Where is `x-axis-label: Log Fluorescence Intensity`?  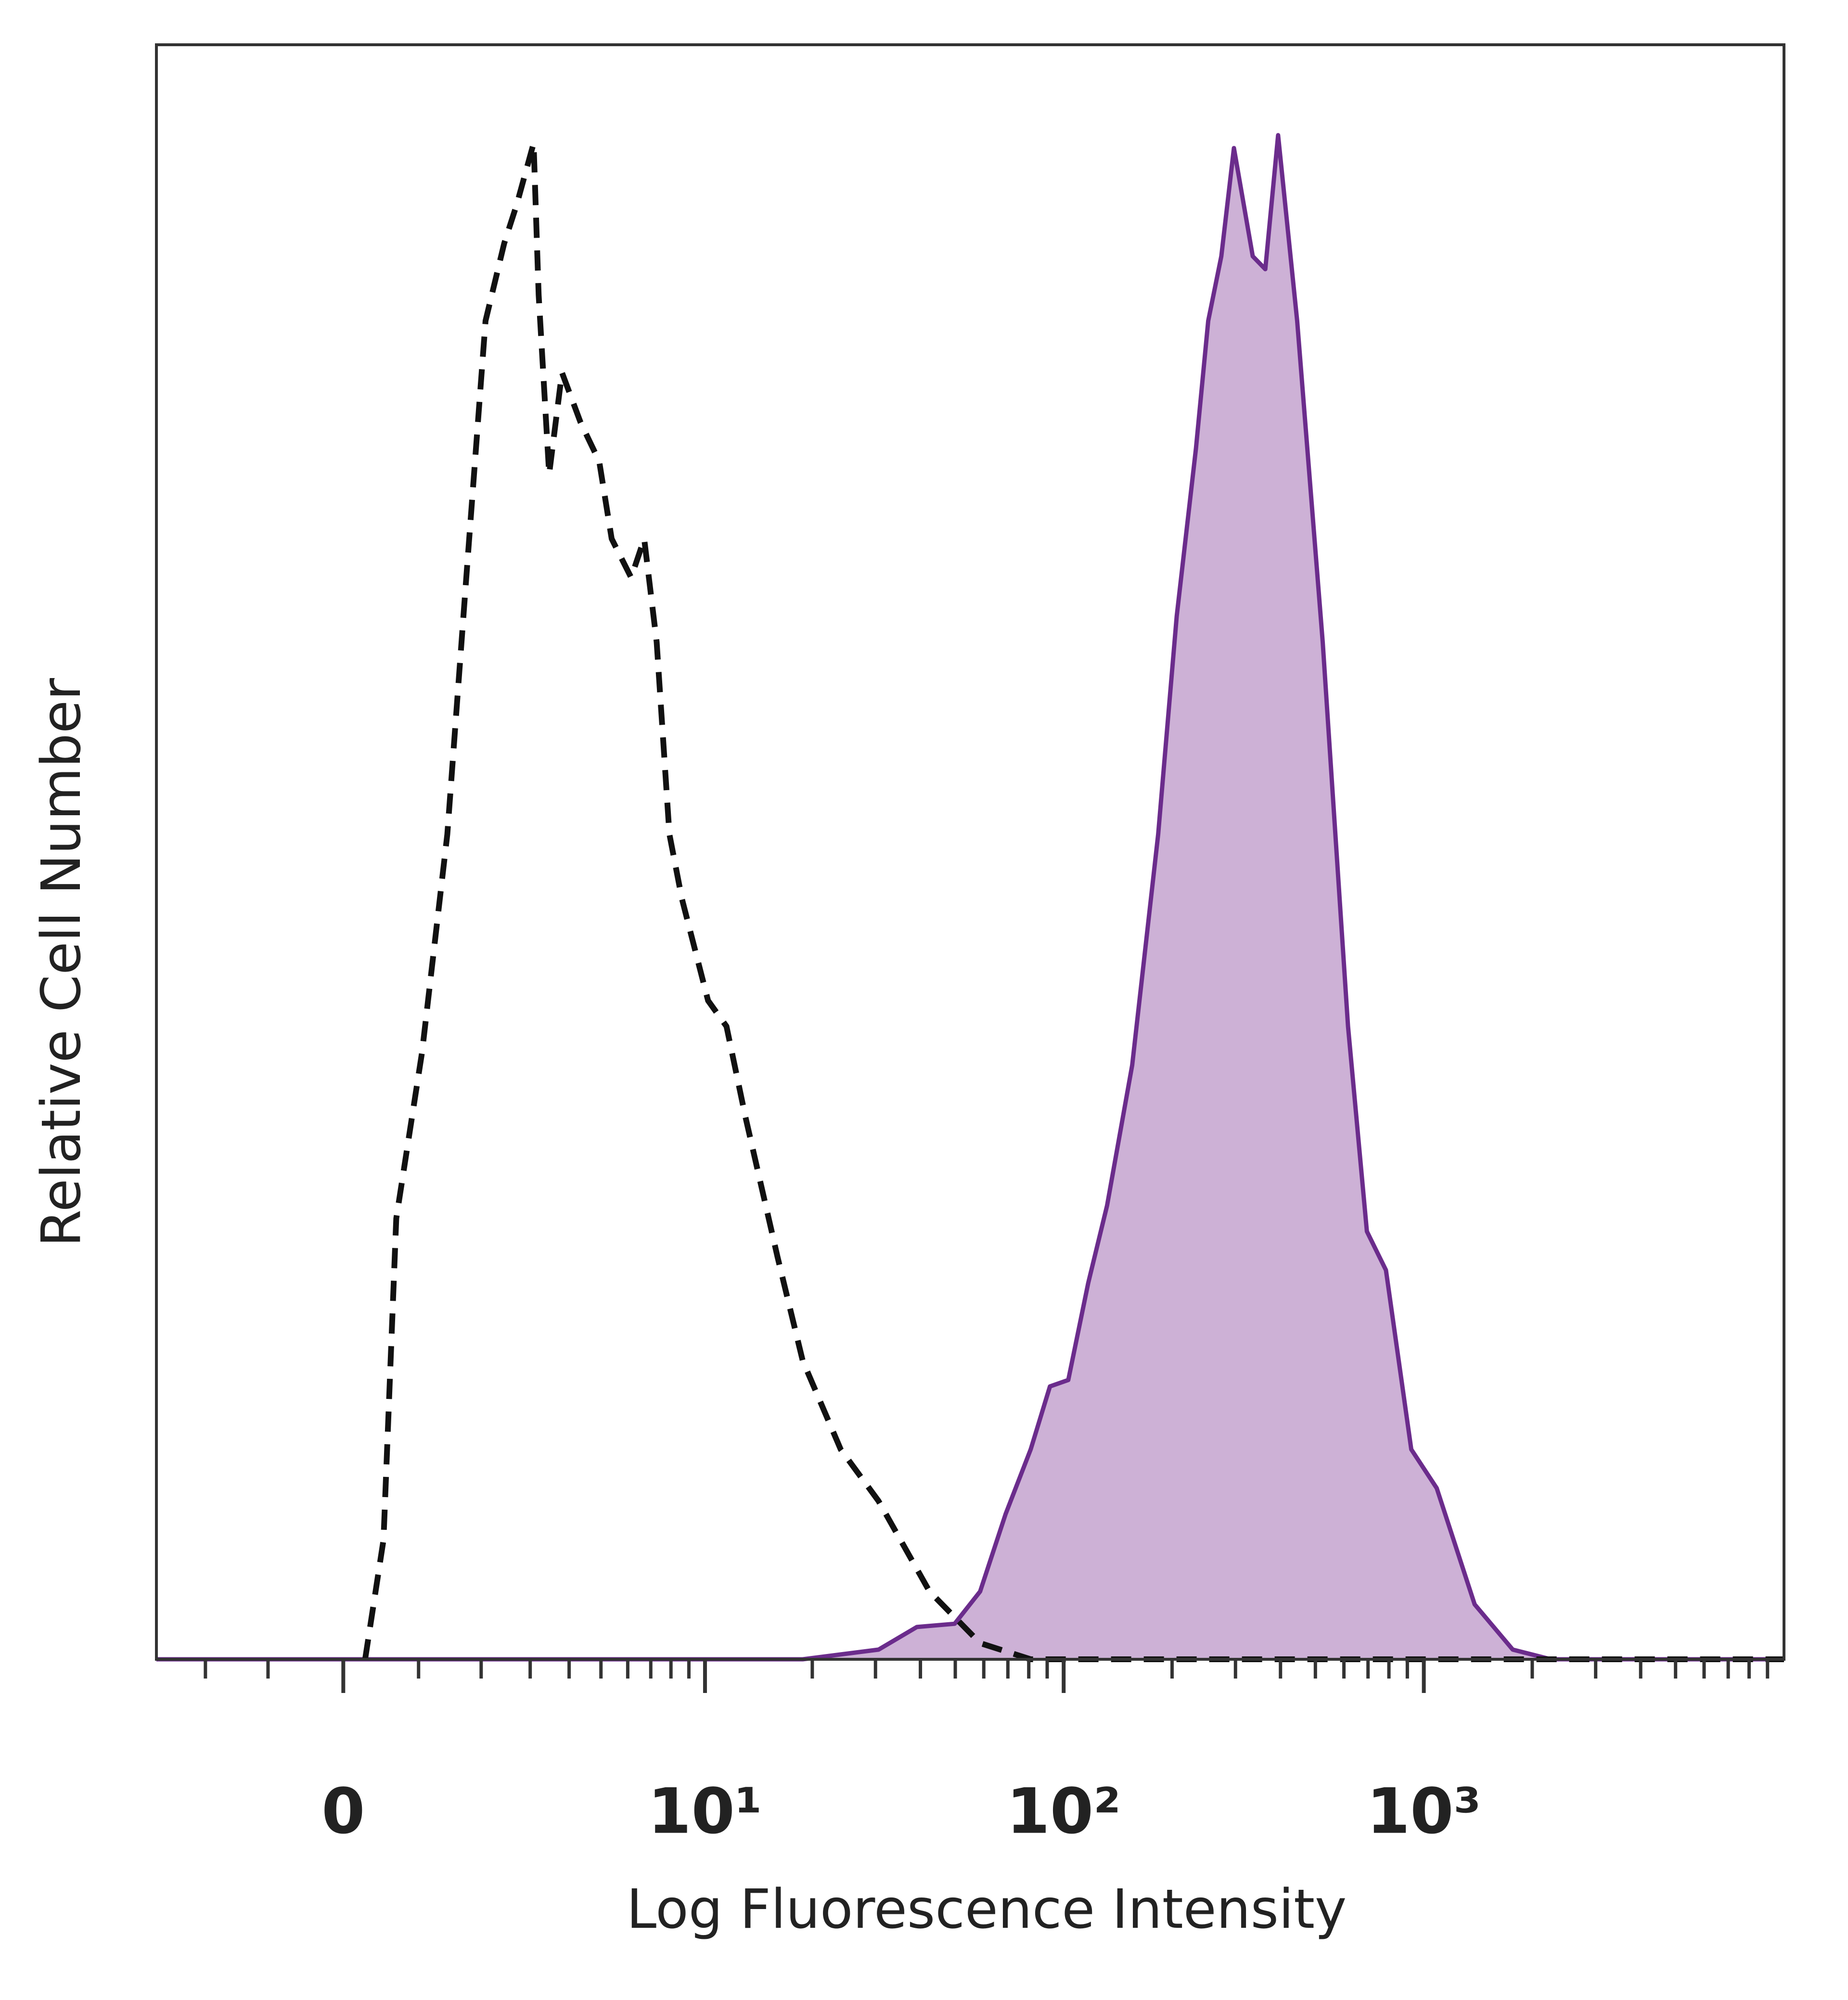 x-axis-label: Log Fluorescence Intensity is located at coordinates (987, 1909).